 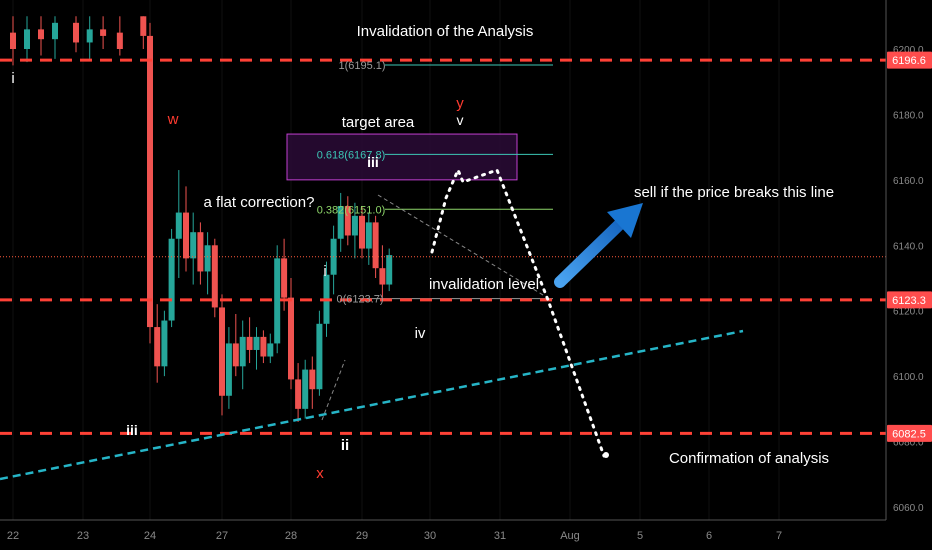 I want to click on x-tick-label: 29, so click(x=362, y=536).